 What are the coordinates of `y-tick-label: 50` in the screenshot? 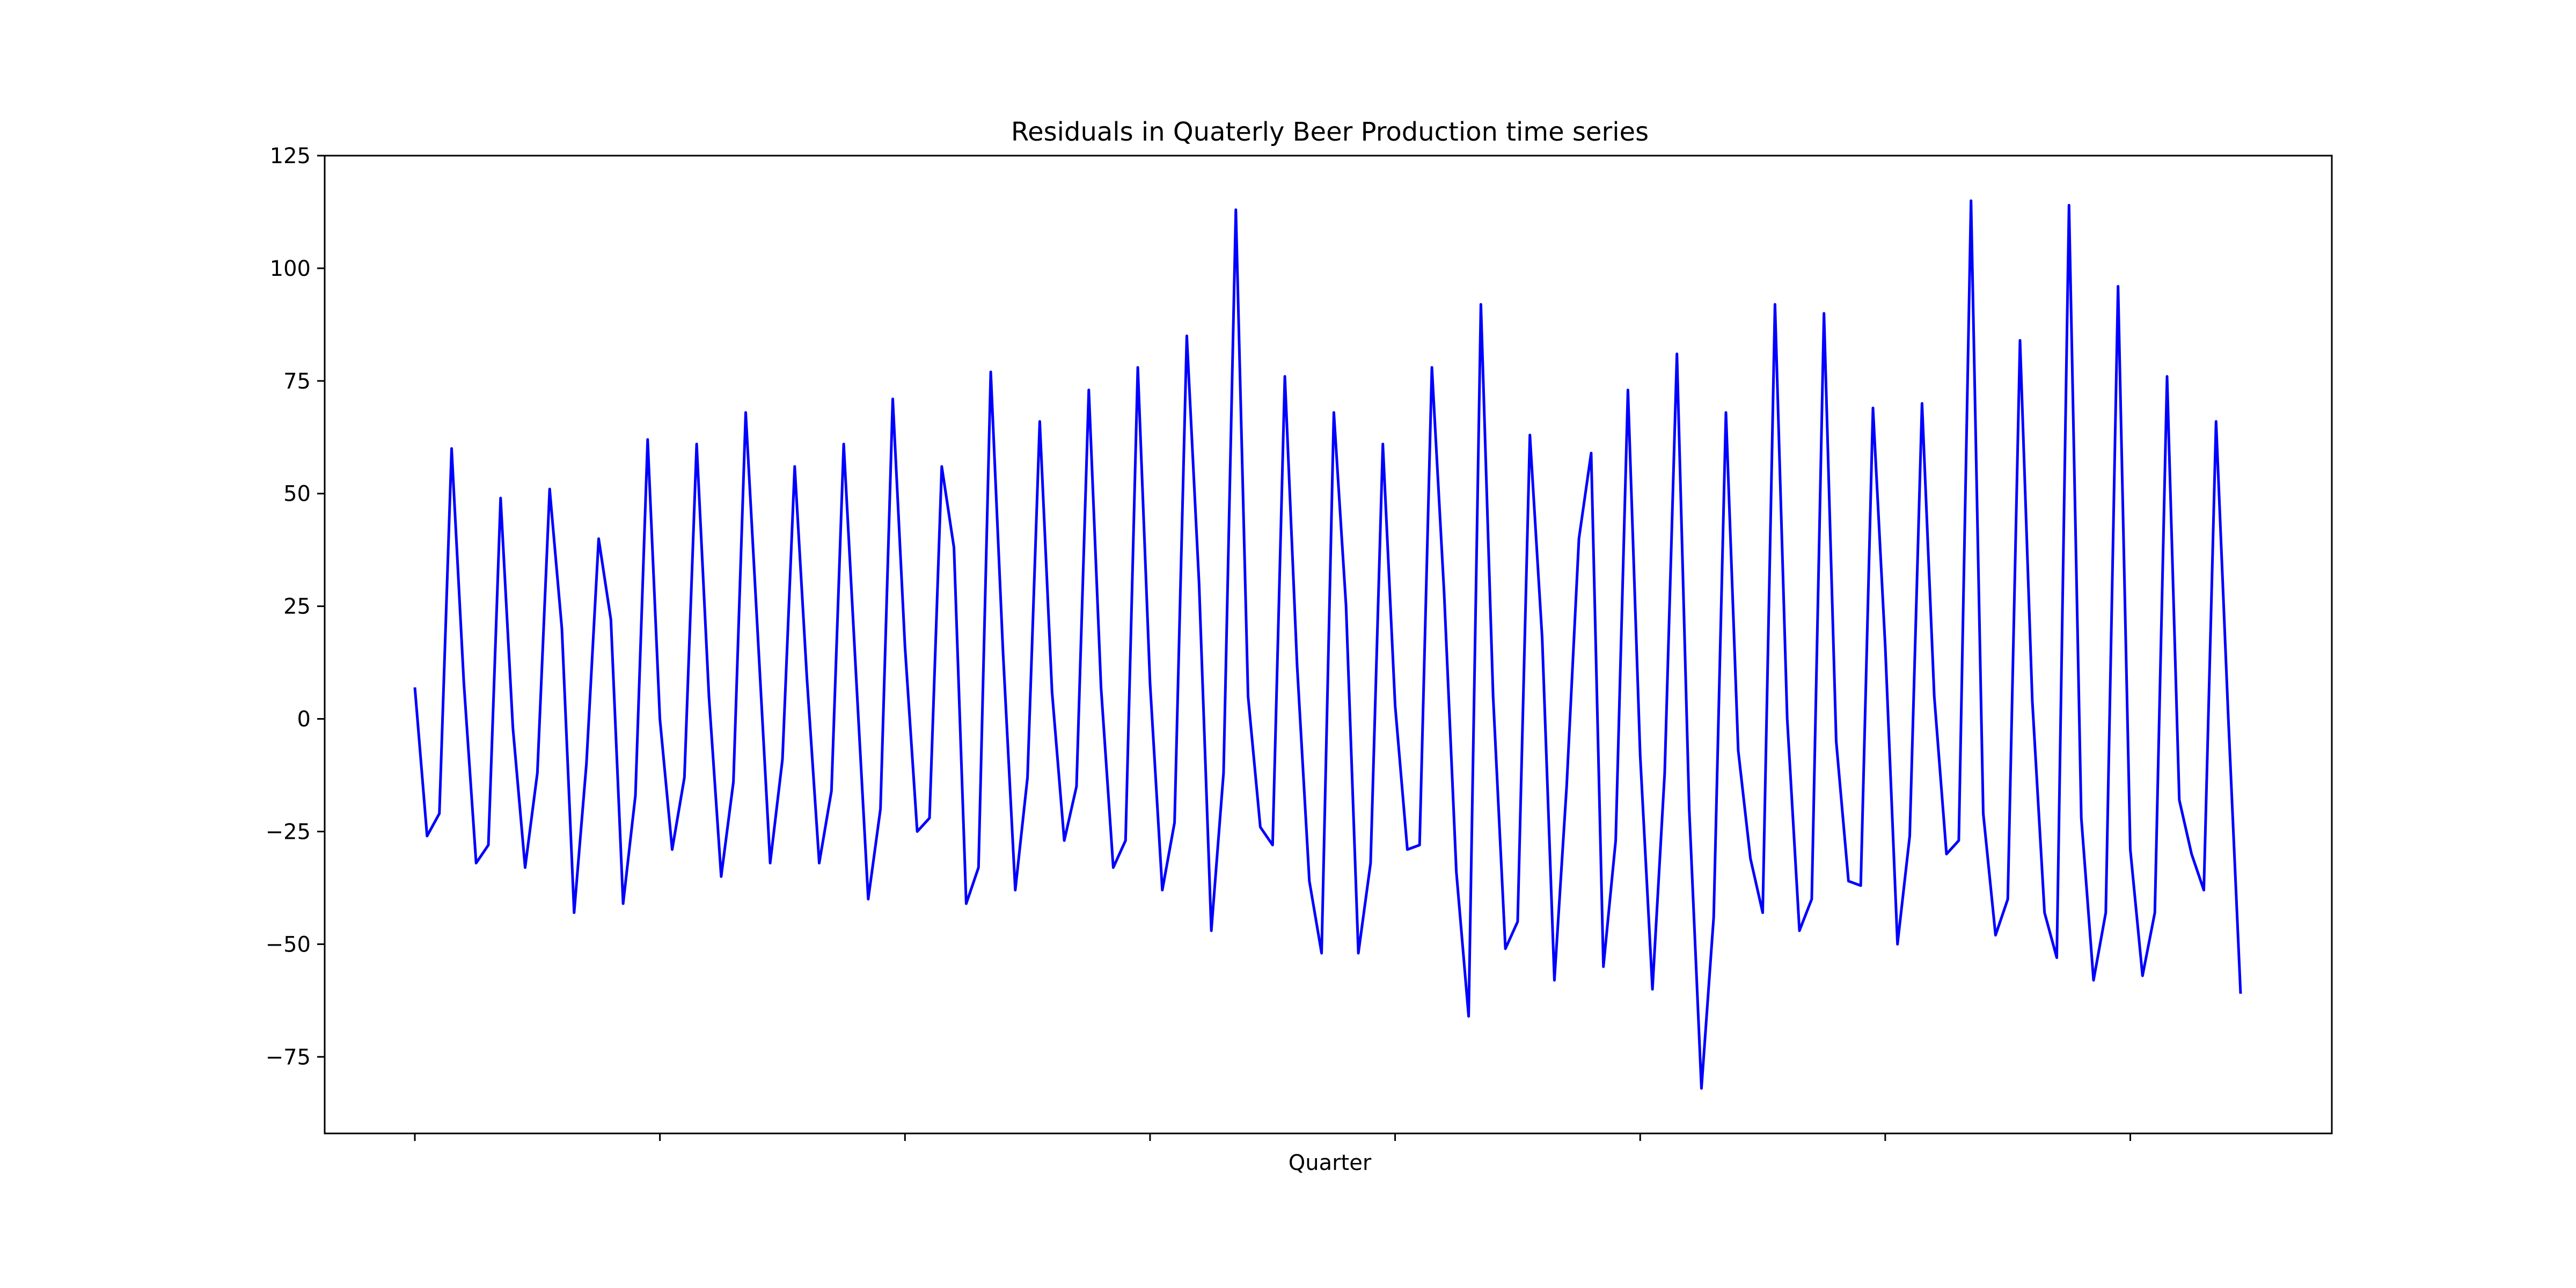 It's located at (297, 494).